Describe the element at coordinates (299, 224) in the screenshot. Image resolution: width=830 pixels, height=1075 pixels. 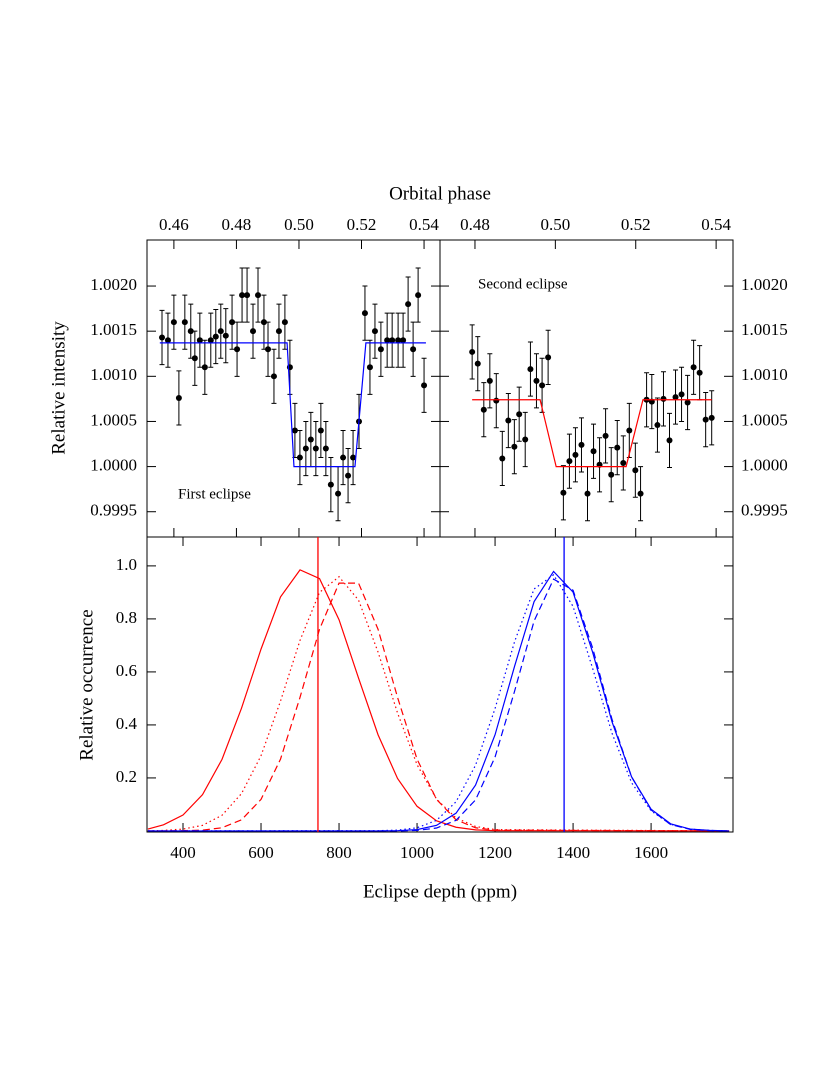
I see `x-tick-label: 0.50` at that location.